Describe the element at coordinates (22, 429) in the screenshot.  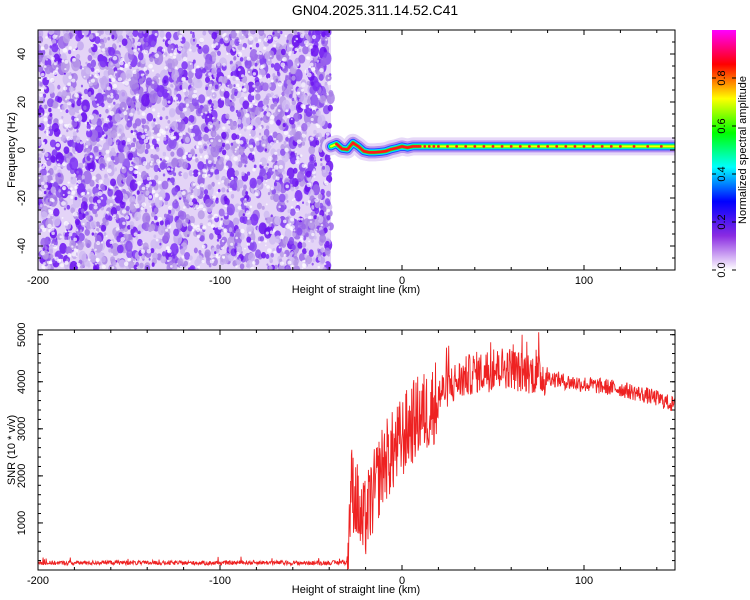
I see `y-tick-label: 3000` at that location.